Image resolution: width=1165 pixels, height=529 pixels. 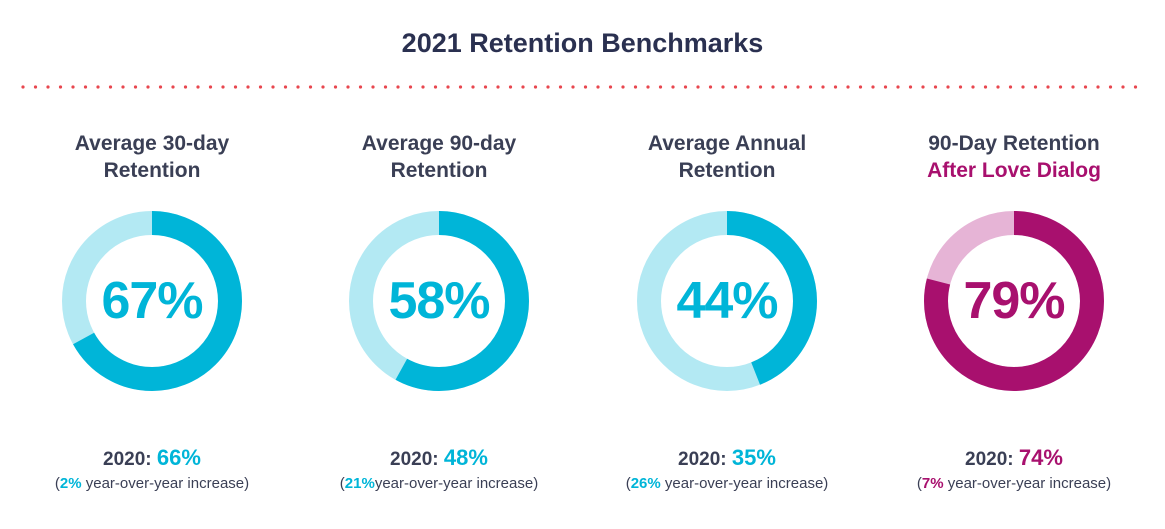 I want to click on donut-value-label: 58%, so click(x=439, y=301).